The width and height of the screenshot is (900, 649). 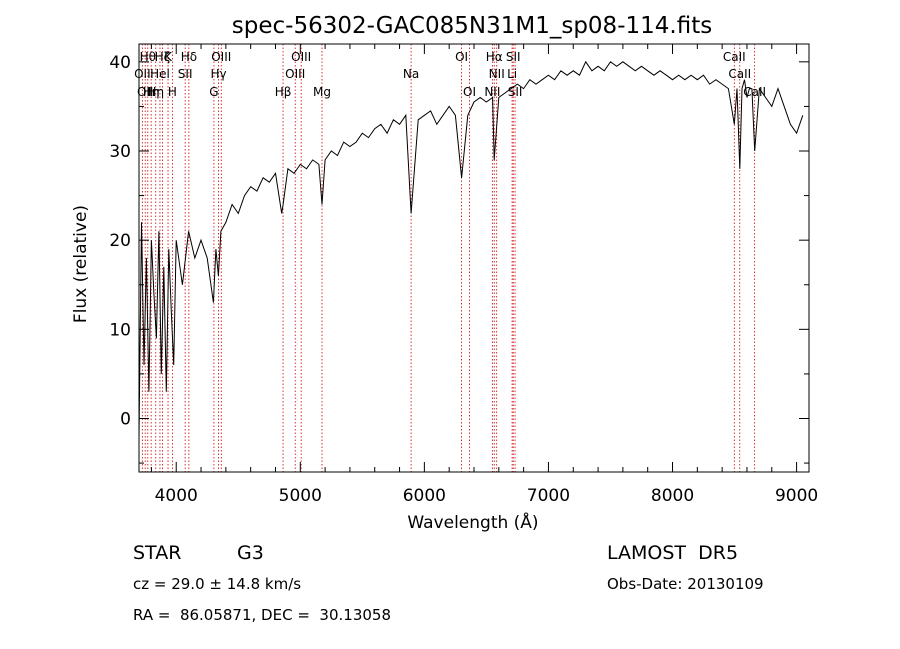 I want to click on line-marker-label: Hα, so click(x=494, y=57).